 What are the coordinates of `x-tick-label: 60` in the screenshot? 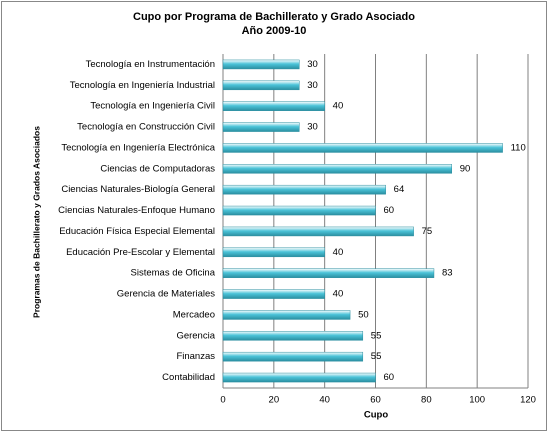 It's located at (375, 400).